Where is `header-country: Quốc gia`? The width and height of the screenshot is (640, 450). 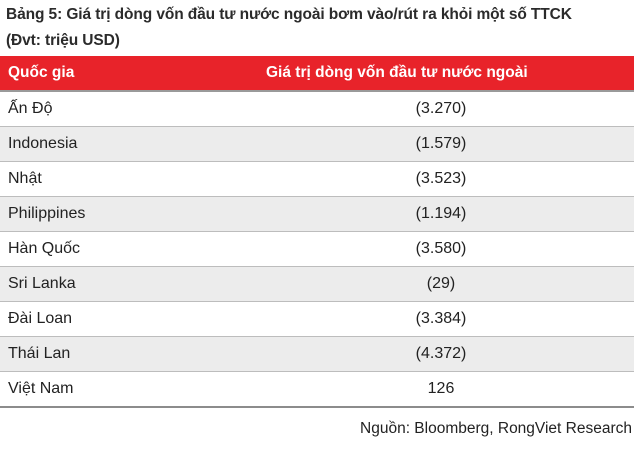 header-country: Quốc gia is located at coordinates (124, 74).